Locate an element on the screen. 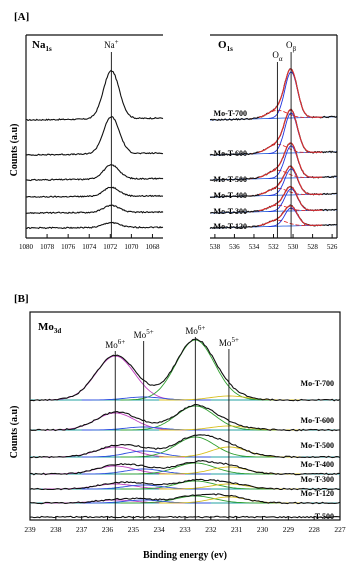 The width and height of the screenshot is (346, 563). na1s-x-tick-label: 1076 is located at coordinates (68, 247).